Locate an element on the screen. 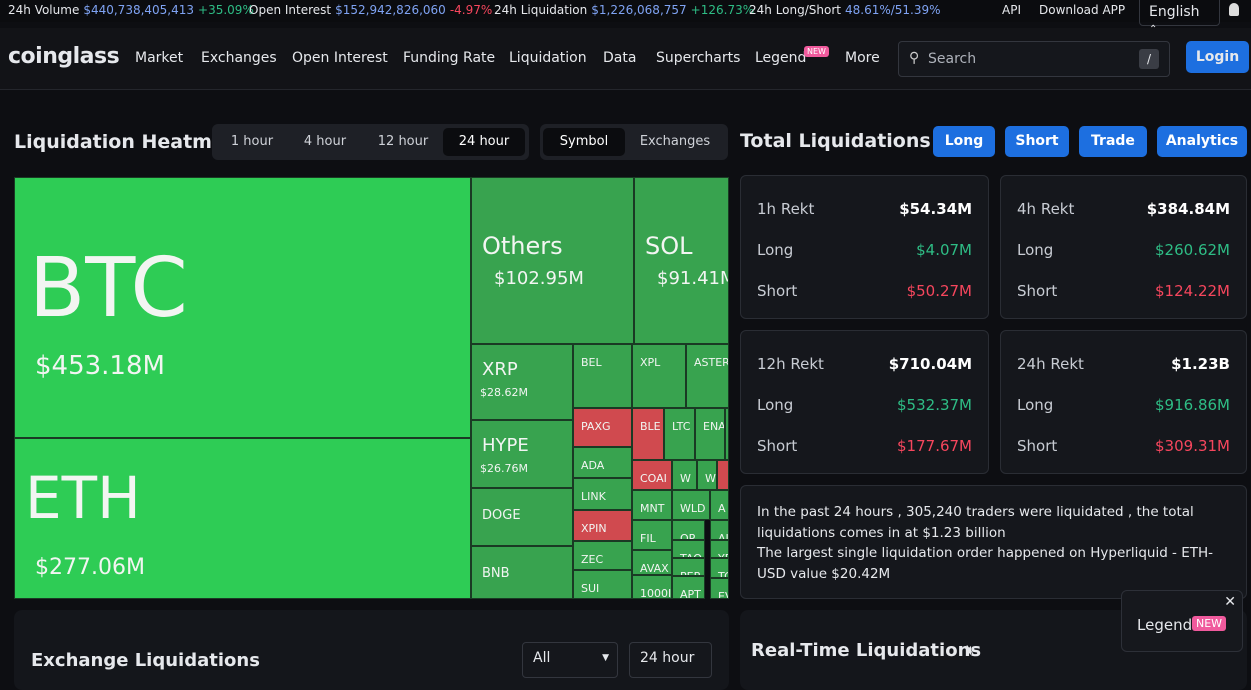 The image size is (1251, 690). search-box: ⚲ Search / is located at coordinates (1034, 59).